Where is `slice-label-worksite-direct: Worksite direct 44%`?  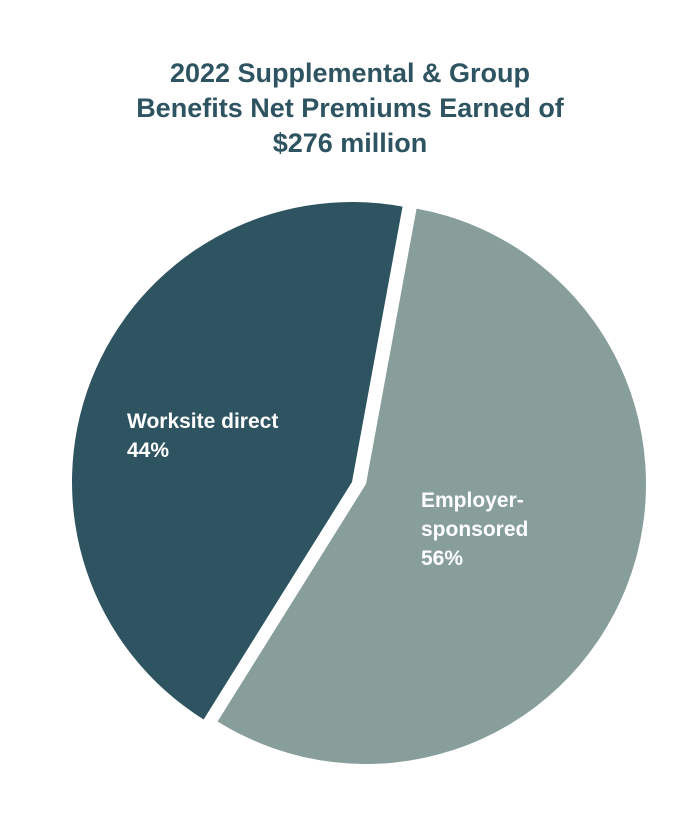 slice-label-worksite-direct: Worksite direct 44% is located at coordinates (205, 436).